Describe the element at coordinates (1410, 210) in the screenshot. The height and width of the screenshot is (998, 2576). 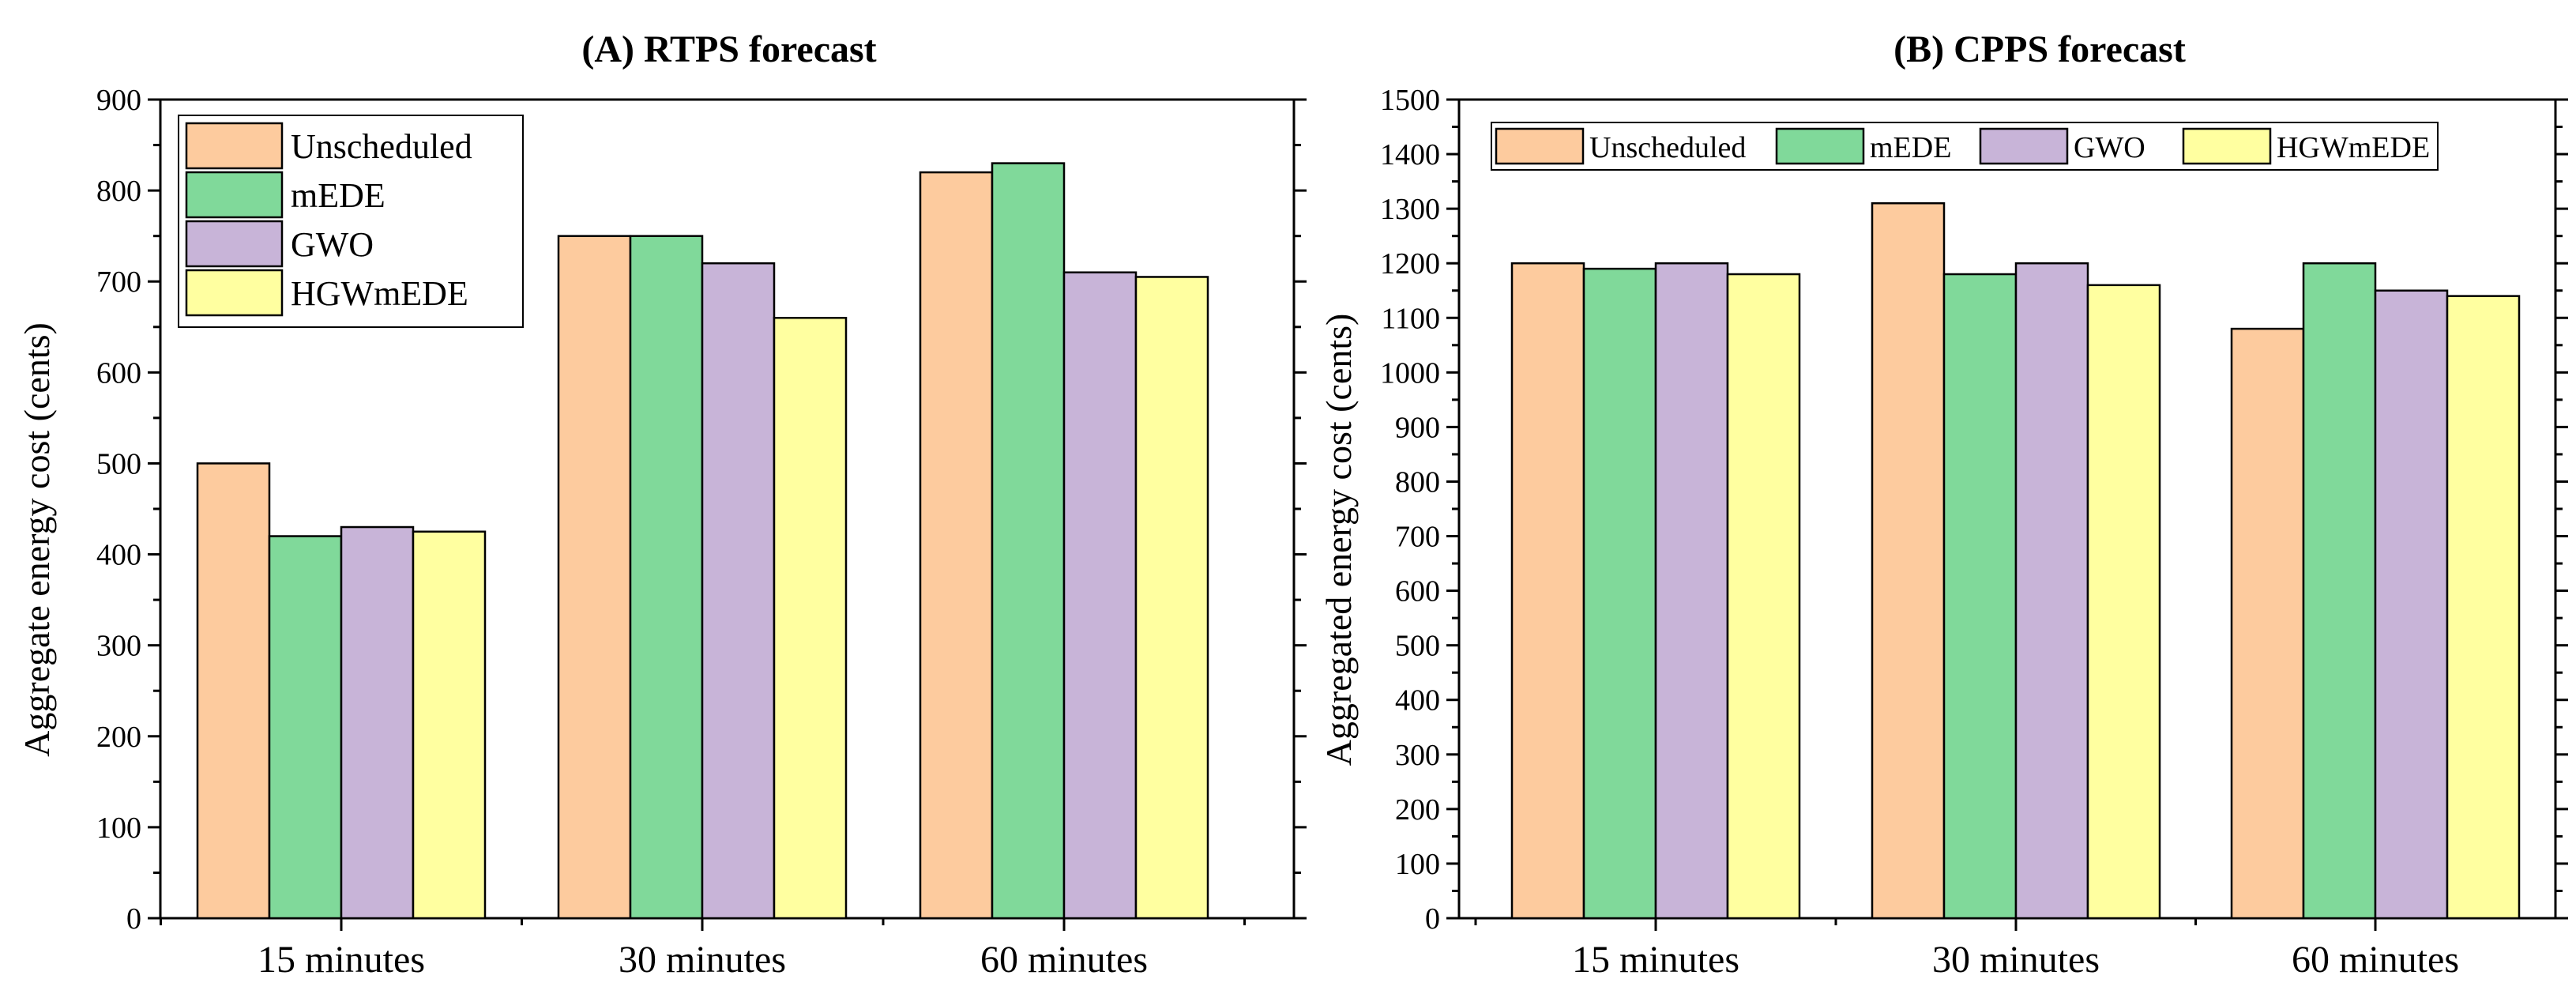
I see `y-tick-label-b: 1300` at that location.